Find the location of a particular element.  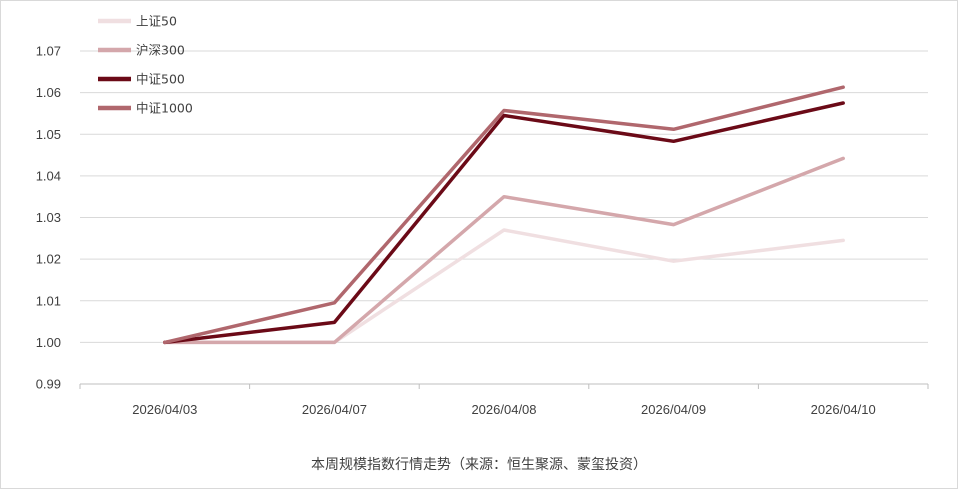

legend-label: 沪深300 is located at coordinates (160, 50).